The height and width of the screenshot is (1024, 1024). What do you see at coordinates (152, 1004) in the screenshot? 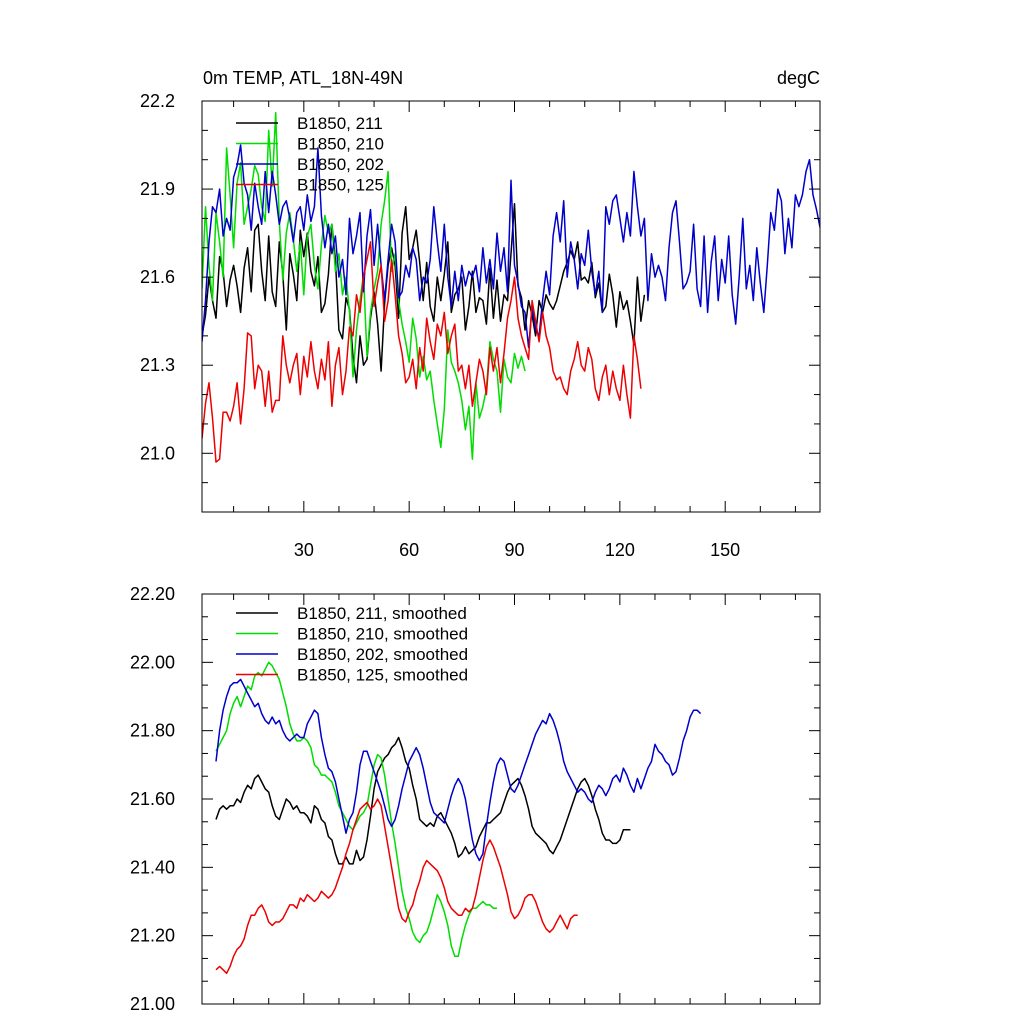
I see `y-tick-label: 21.00` at bounding box center [152, 1004].